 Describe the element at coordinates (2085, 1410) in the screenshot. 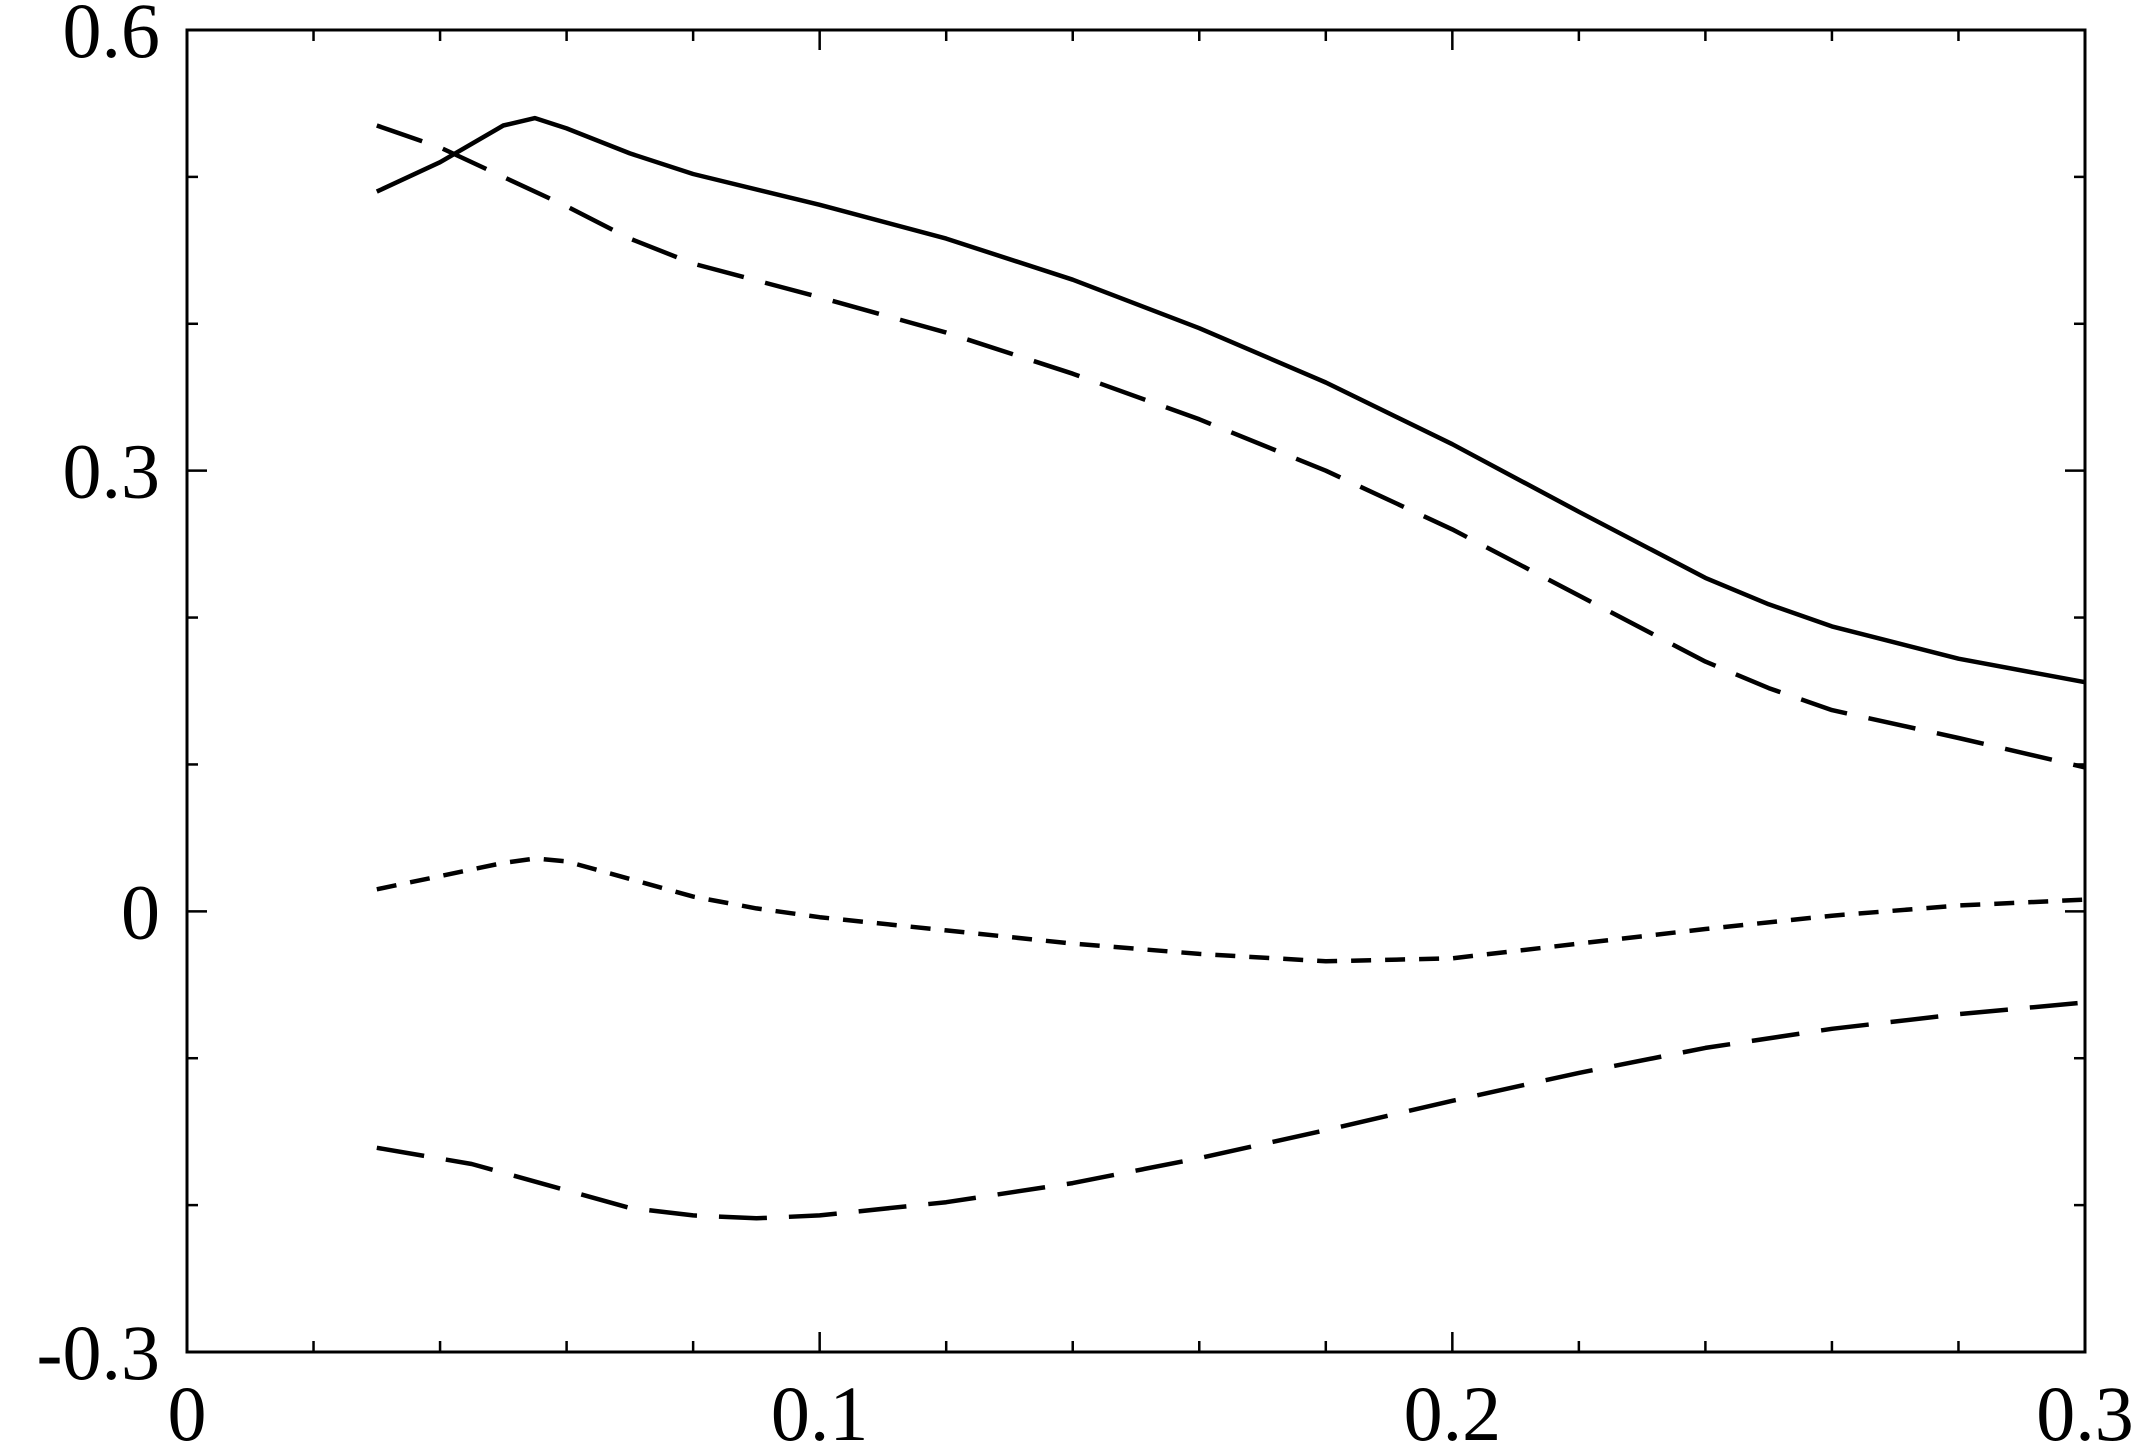

I see `x-tick-label: 0.3` at that location.